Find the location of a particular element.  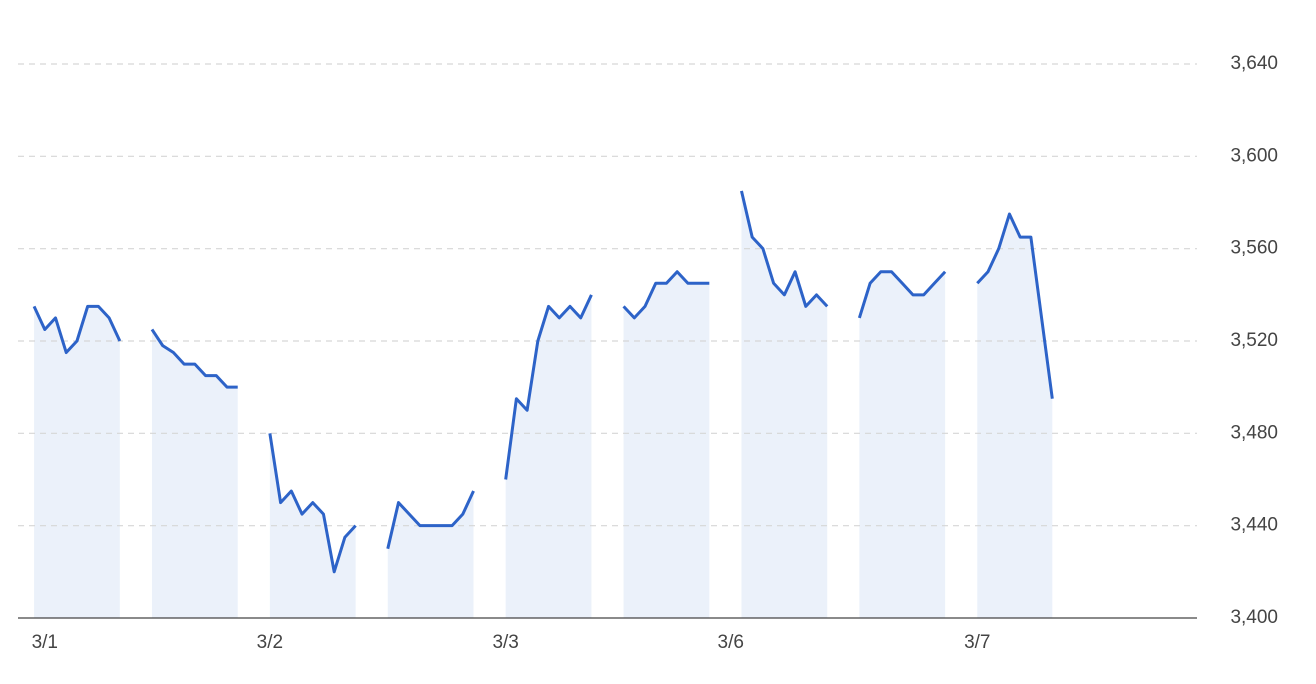

x-tick-label: 3/3 is located at coordinates (505, 642).